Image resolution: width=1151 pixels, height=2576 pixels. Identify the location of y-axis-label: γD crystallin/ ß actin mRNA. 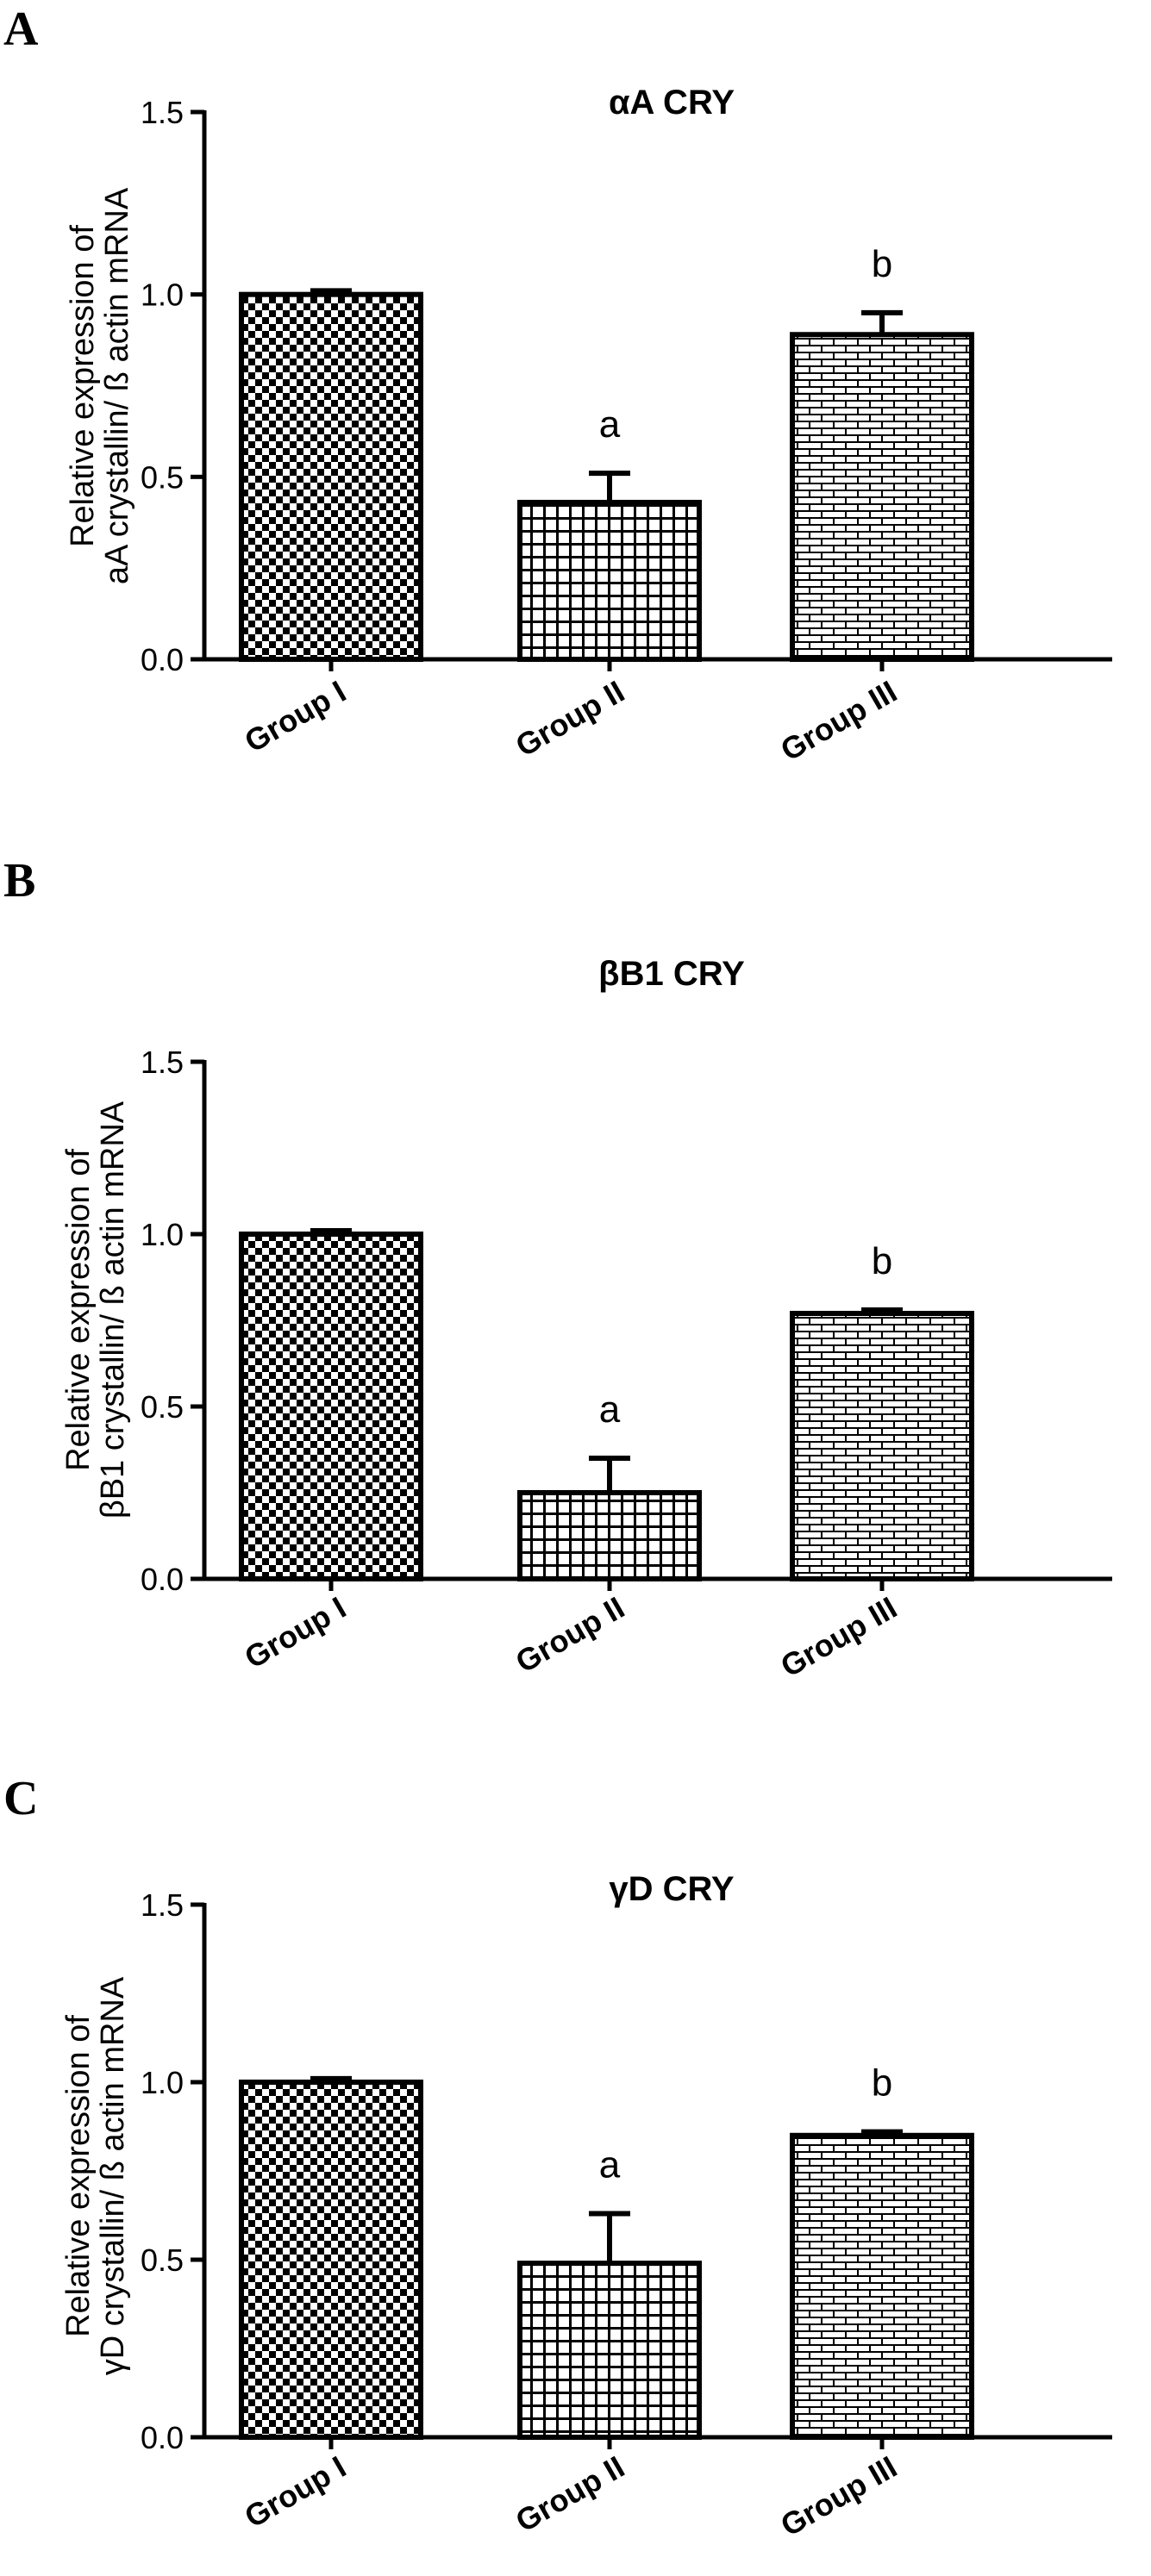
(113, 2175).